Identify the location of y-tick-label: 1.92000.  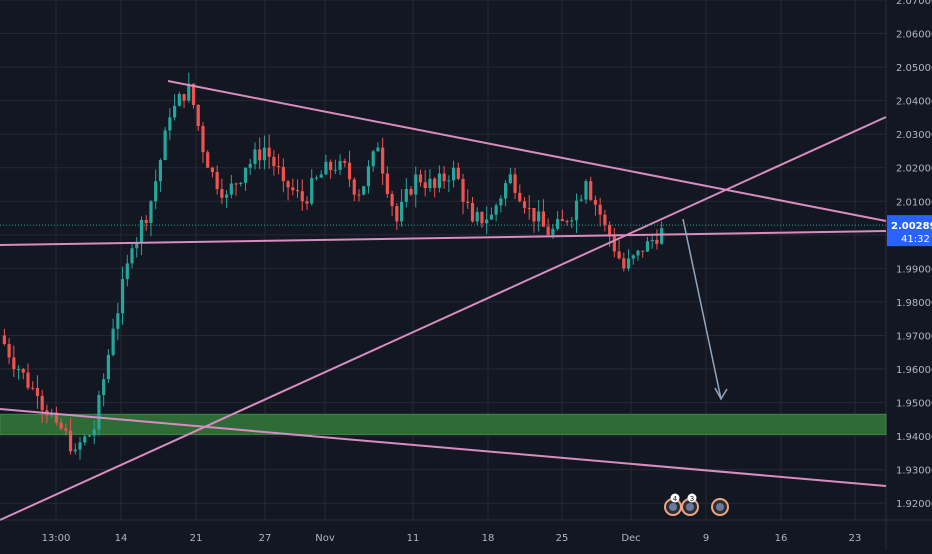
(914, 504).